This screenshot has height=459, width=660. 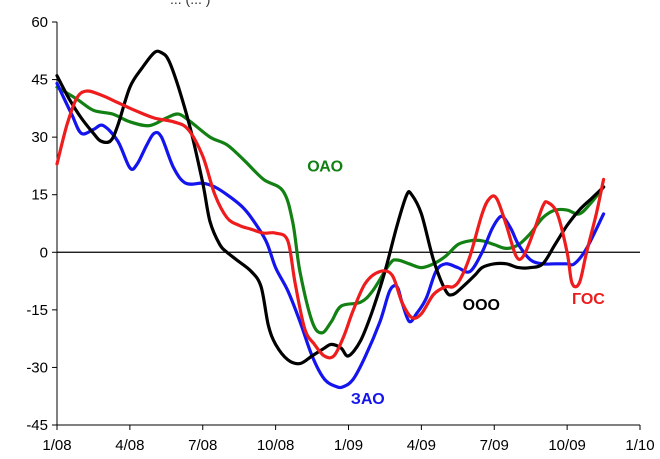 What do you see at coordinates (37, 367) in the screenshot?
I see `y-tick-label: -30` at bounding box center [37, 367].